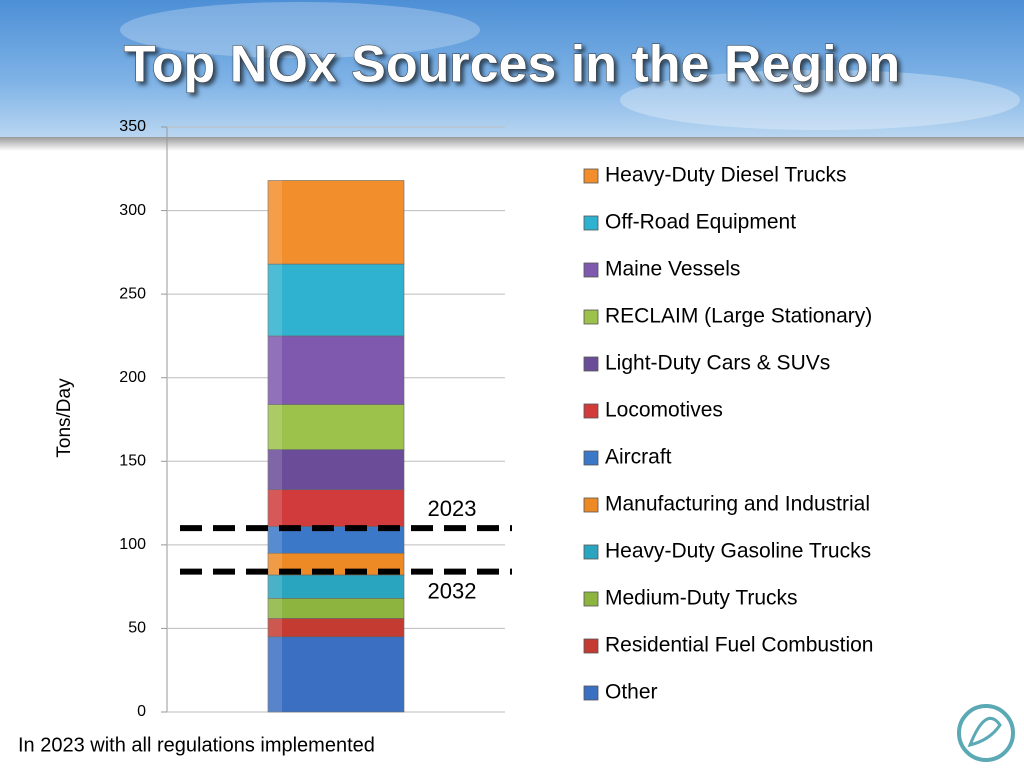 This screenshot has width=1024, height=768. I want to click on legend-label: Heavy-Duty Diesel Trucks, so click(726, 175).